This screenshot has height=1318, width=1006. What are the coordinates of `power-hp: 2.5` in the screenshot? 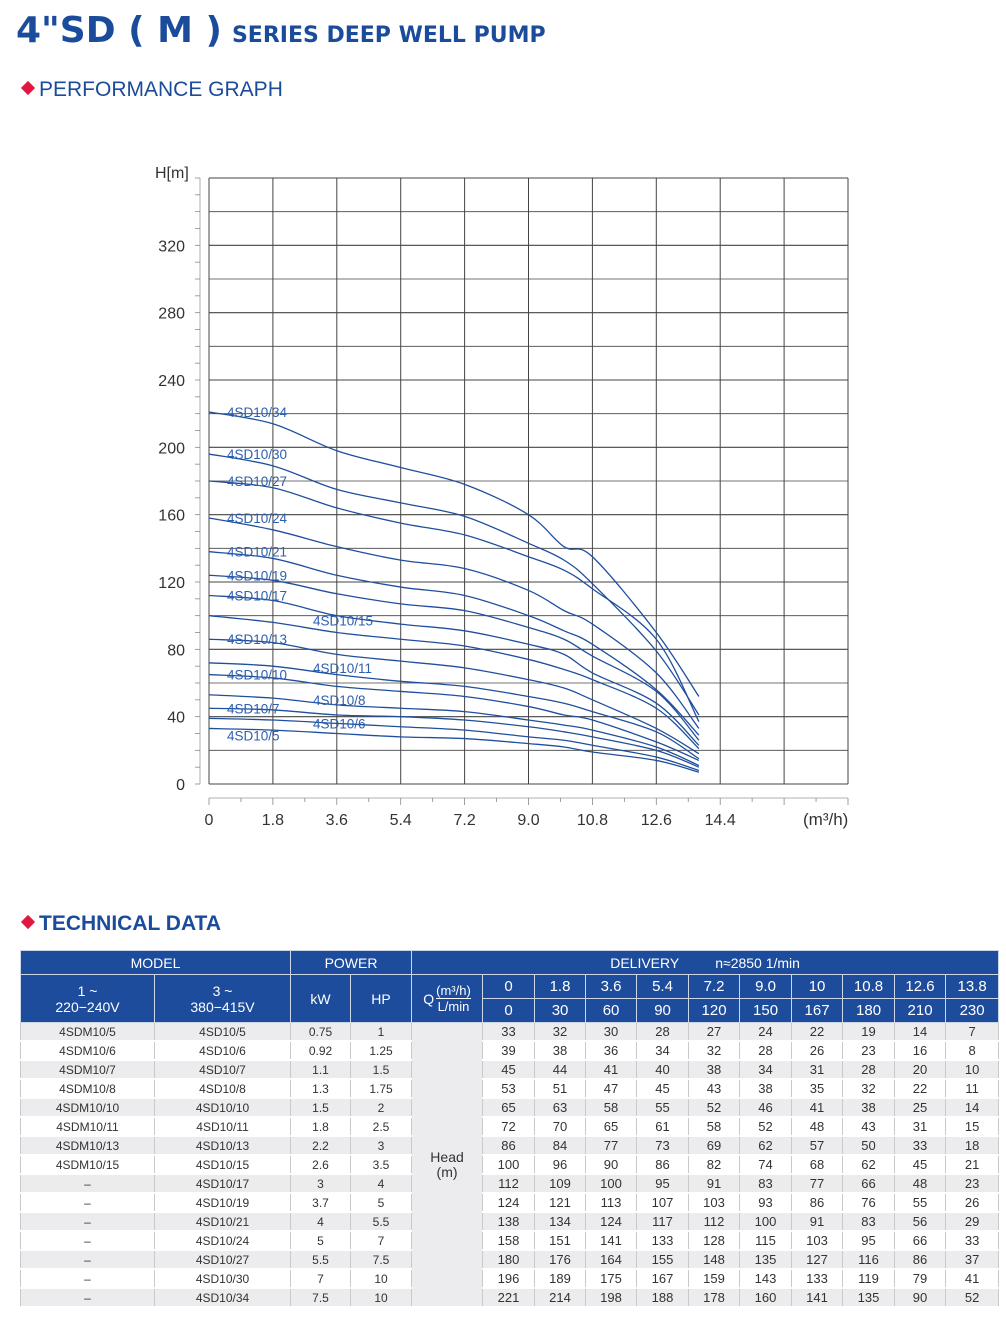 It's located at (381, 1127).